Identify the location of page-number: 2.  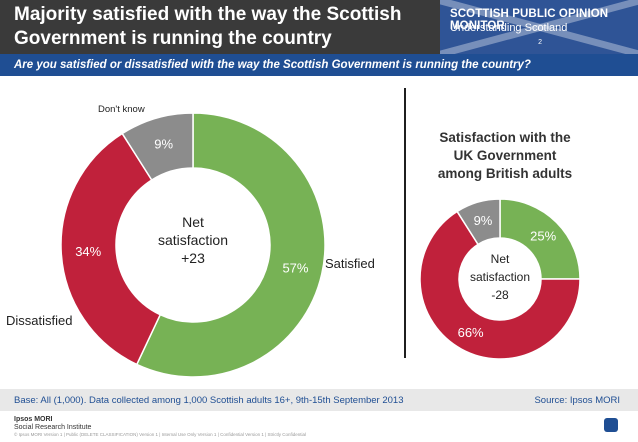
(540, 42).